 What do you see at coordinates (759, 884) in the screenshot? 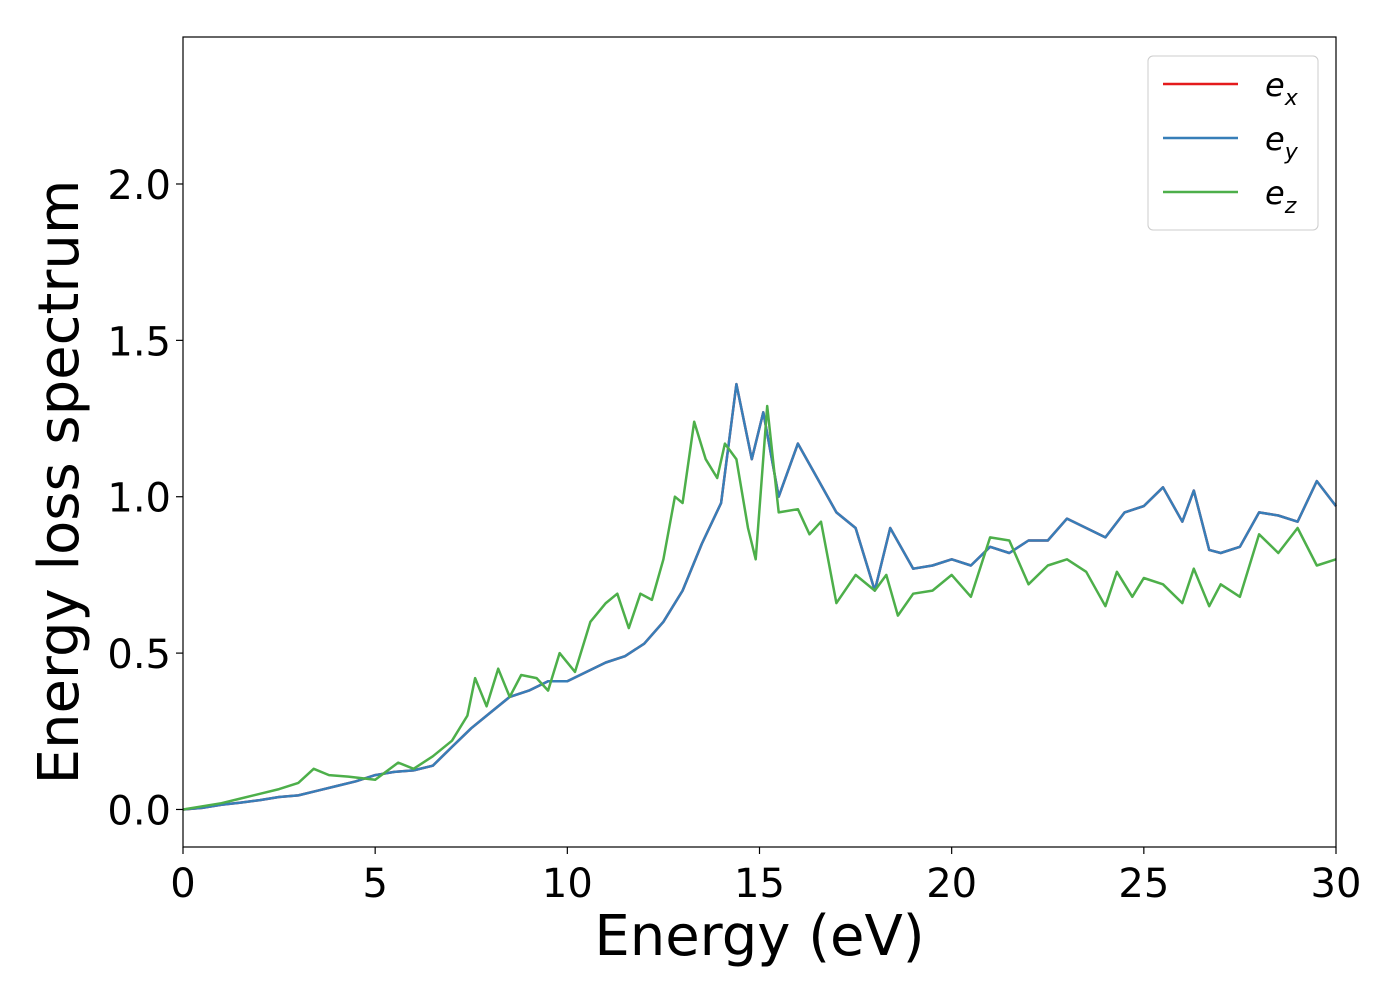
I see `x-tick-label: 15` at bounding box center [759, 884].